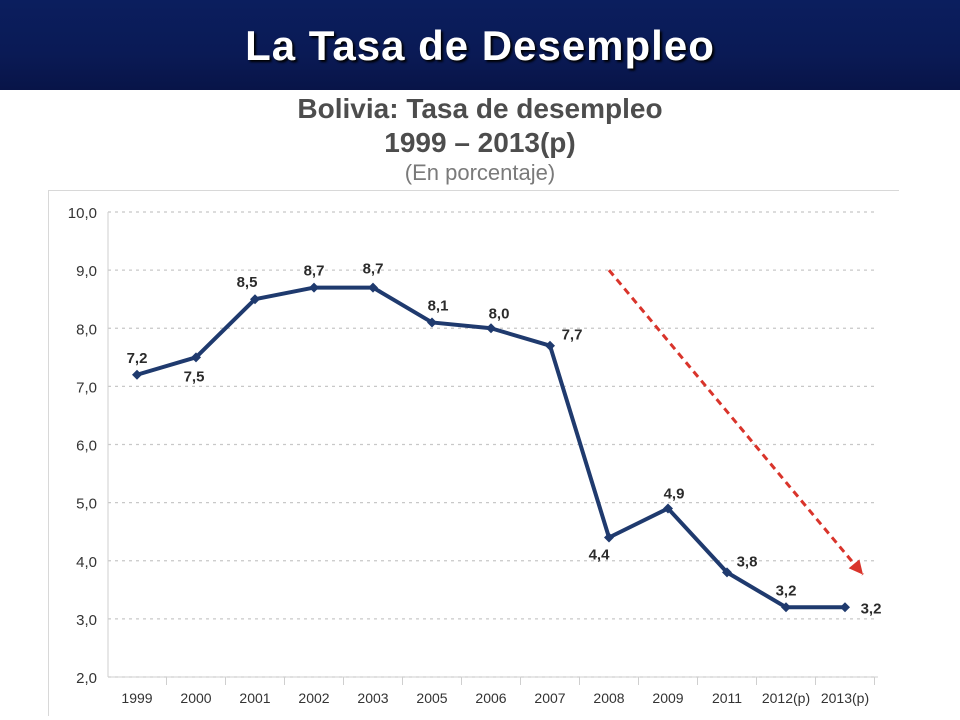 The image size is (960, 720). What do you see at coordinates (727, 698) in the screenshot?
I see `x-tick-label: 2011` at bounding box center [727, 698].